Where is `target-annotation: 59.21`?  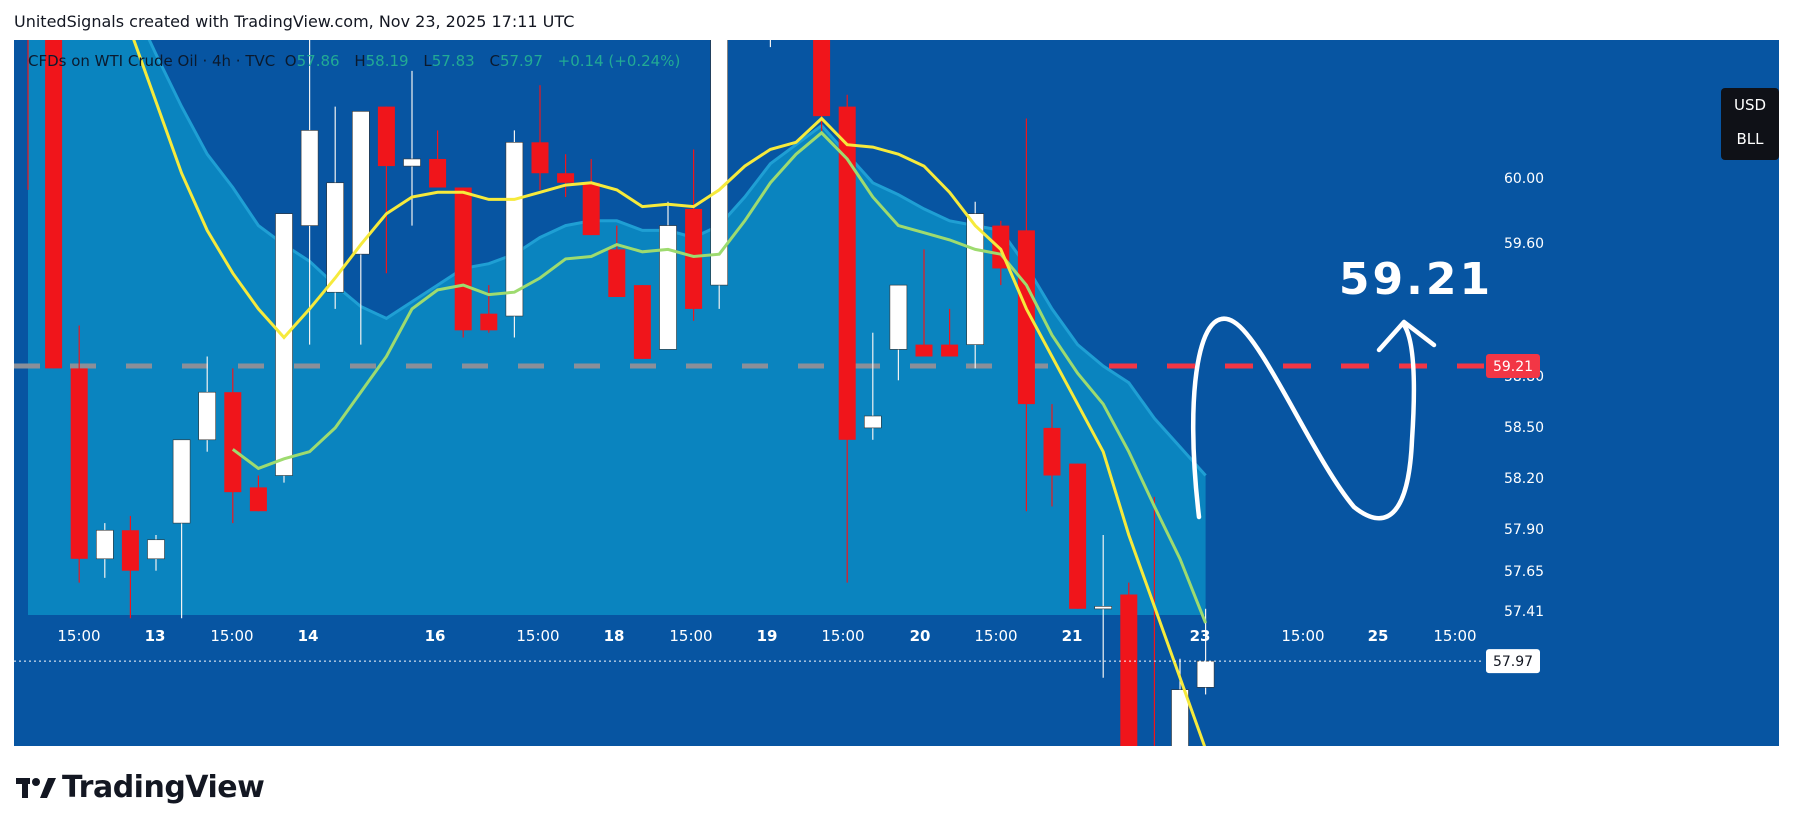
target-annotation: 59.21 is located at coordinates (1416, 279).